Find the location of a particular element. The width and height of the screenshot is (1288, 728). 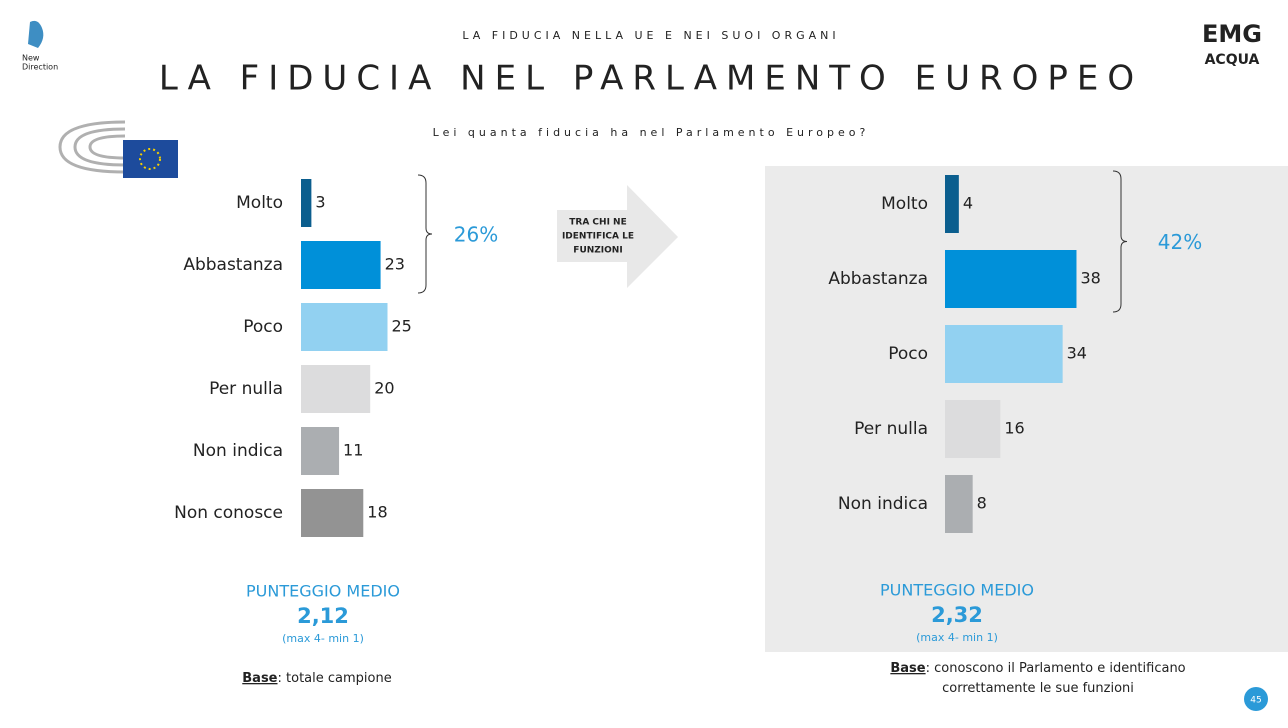

base-text: correttamente le sue funzioni is located at coordinates (1038, 688).